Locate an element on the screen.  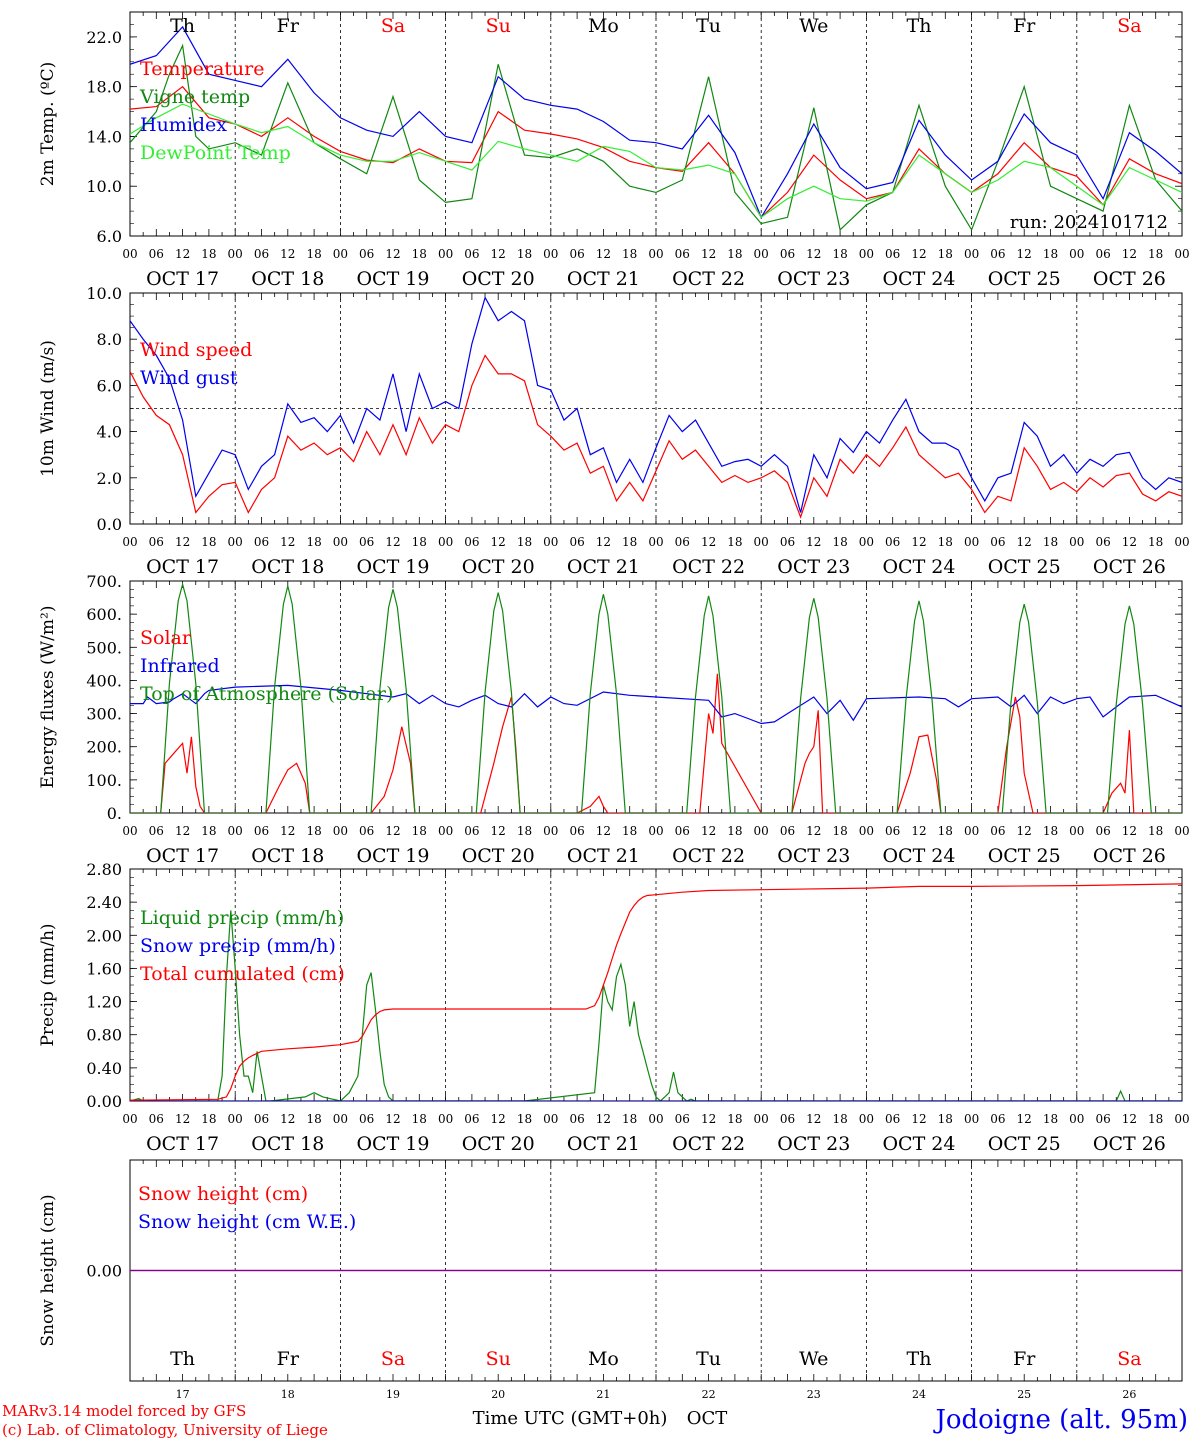
legend-entry: Solar is located at coordinates (166, 638).